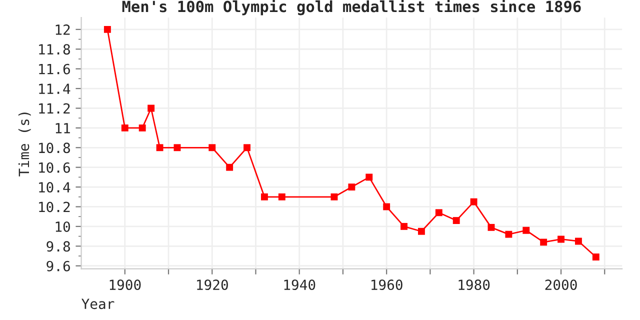 Image resolution: width=640 pixels, height=320 pixels. I want to click on x-axis-title: Year, so click(98, 304).